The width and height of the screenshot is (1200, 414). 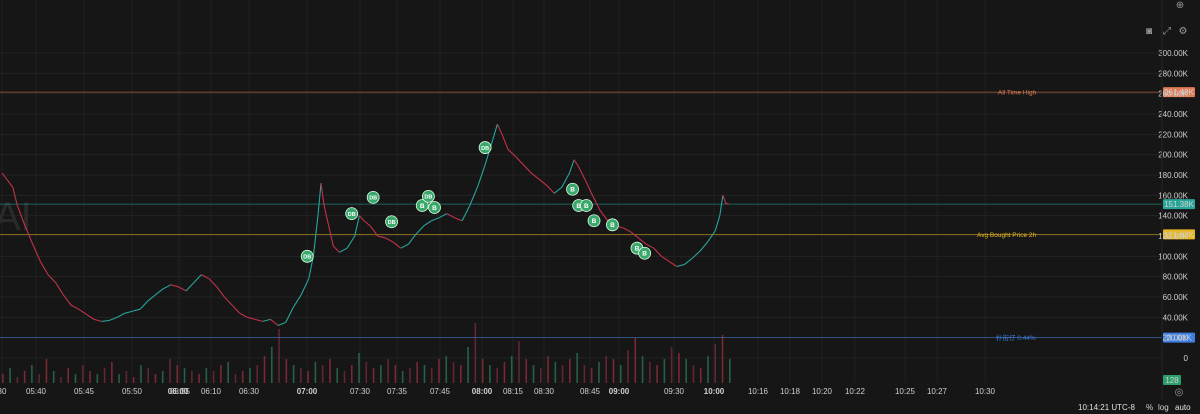 I want to click on level-badge-text: 20.01K, so click(x=1179, y=338).